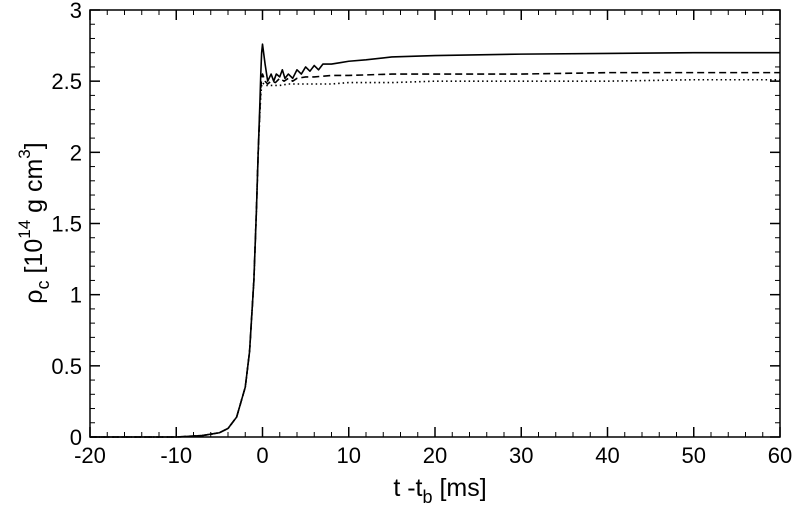 The height and width of the screenshot is (511, 800). What do you see at coordinates (76, 152) in the screenshot?
I see `y-tick-label: 2` at bounding box center [76, 152].